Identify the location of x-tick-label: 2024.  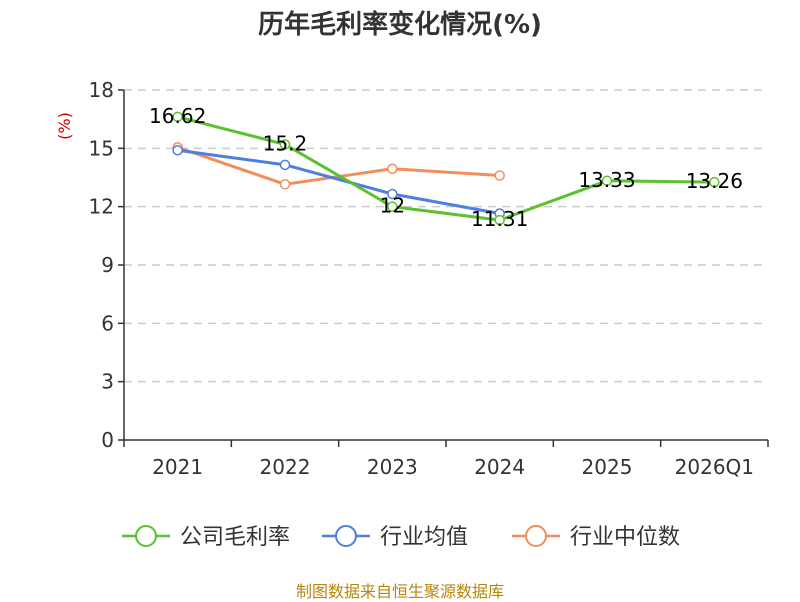
(499, 467).